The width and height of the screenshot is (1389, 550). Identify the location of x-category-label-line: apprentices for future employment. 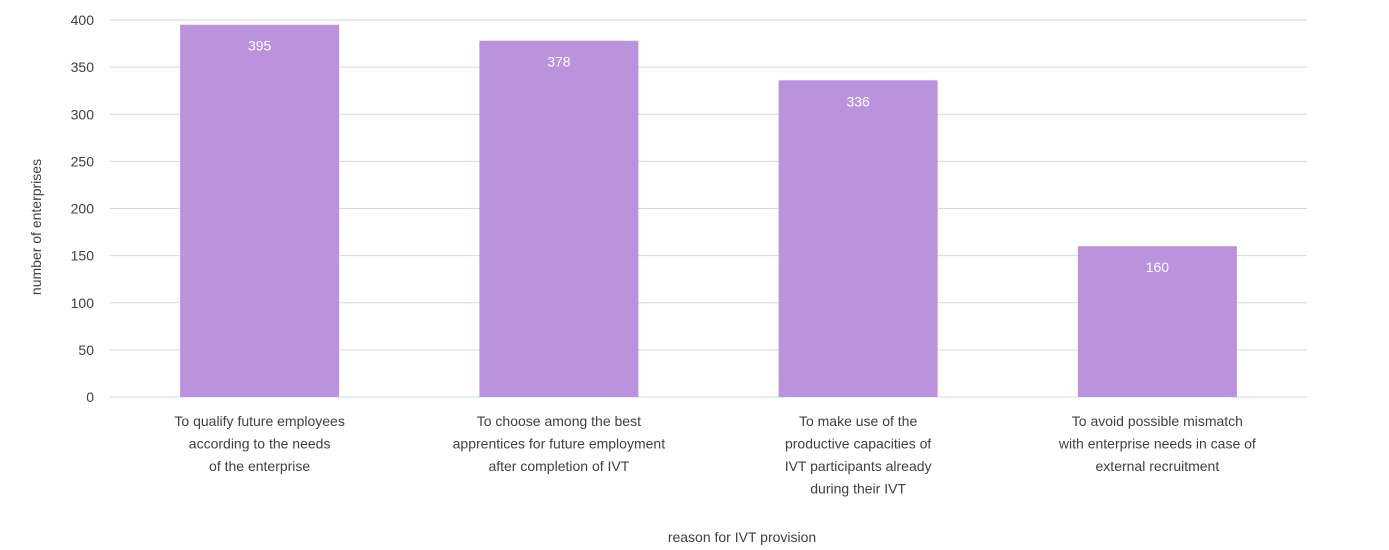
(559, 444).